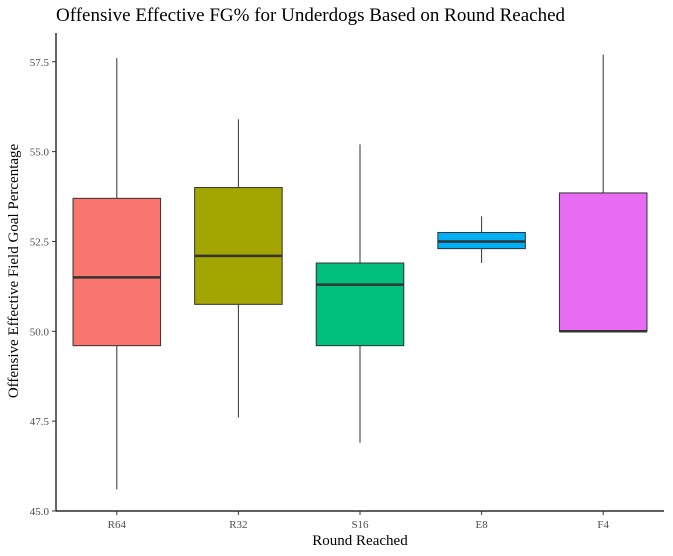 This screenshot has height=556, width=673. Describe the element at coordinates (40, 153) in the screenshot. I see `y-tick-label: 55.0` at that location.